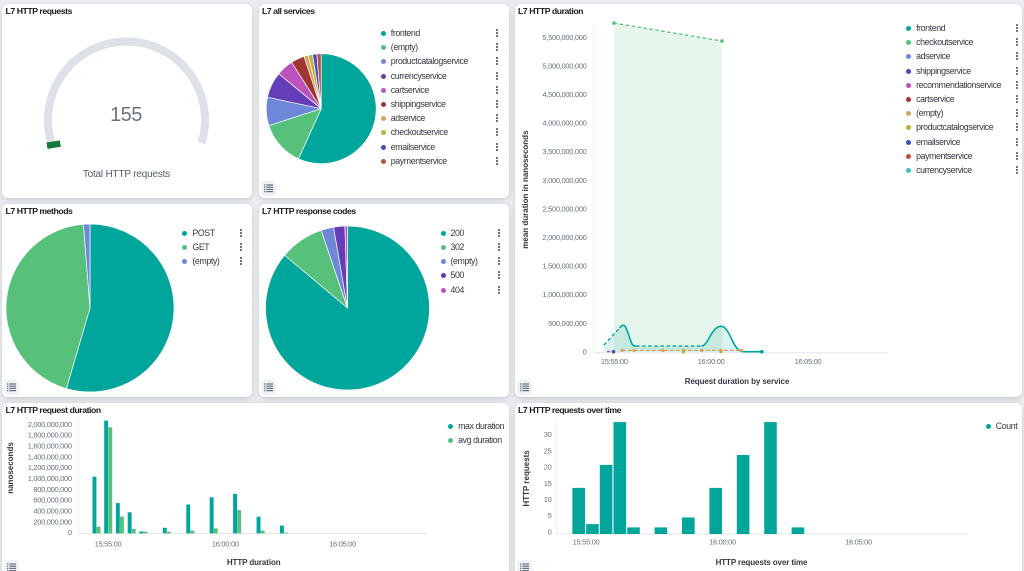 The width and height of the screenshot is (1024, 571). Describe the element at coordinates (547, 434) in the screenshot. I see `svg-text: 30` at that location.